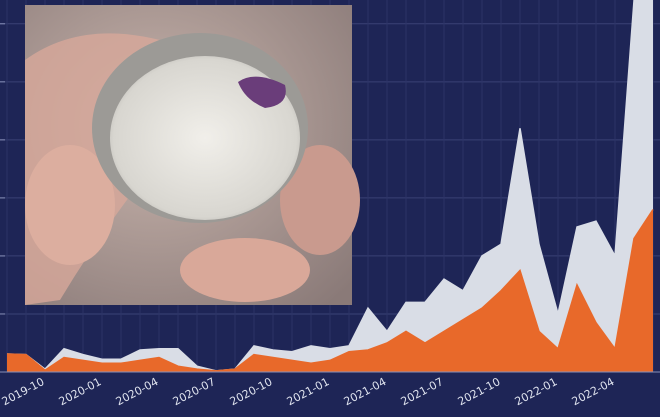 The width and height of the screenshot is (660, 417). What do you see at coordinates (422, 391) in the screenshot?
I see `x-tick-label: 2021-07` at bounding box center [422, 391].